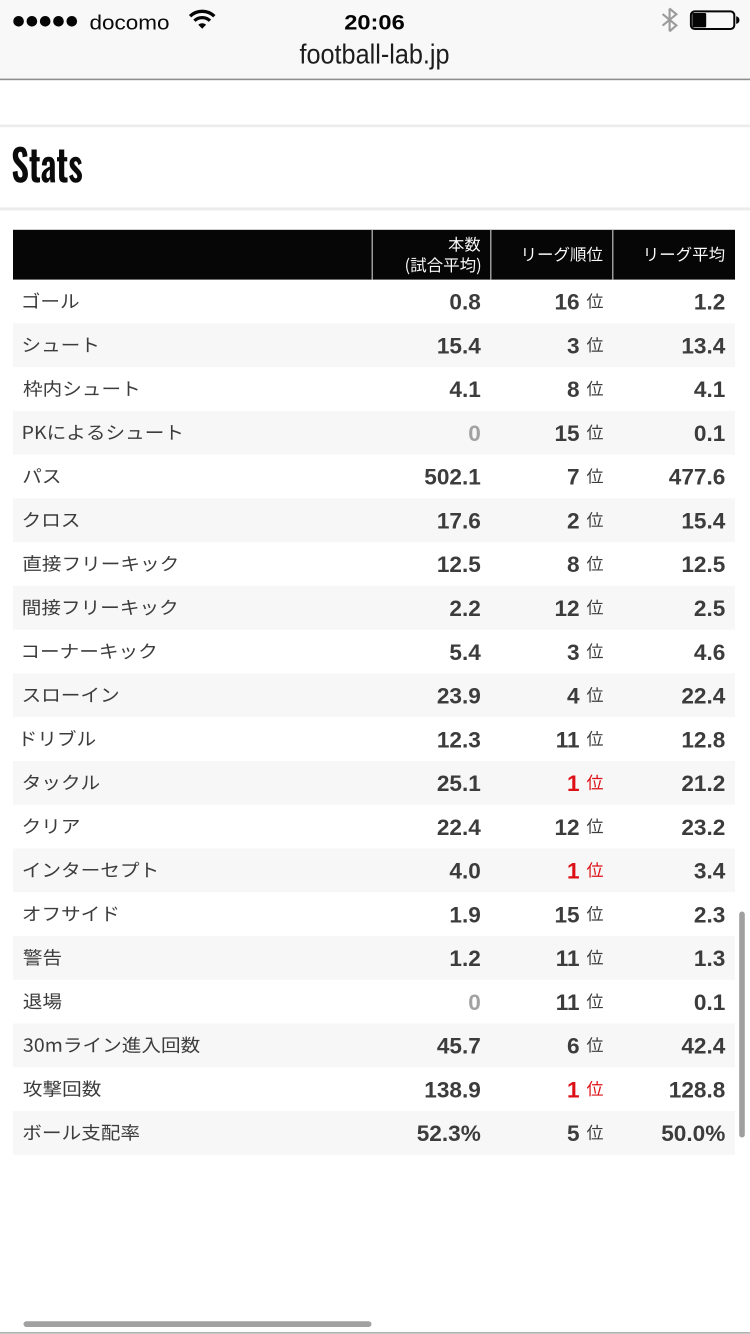  I want to click on svg-text: 16, so click(566, 302).